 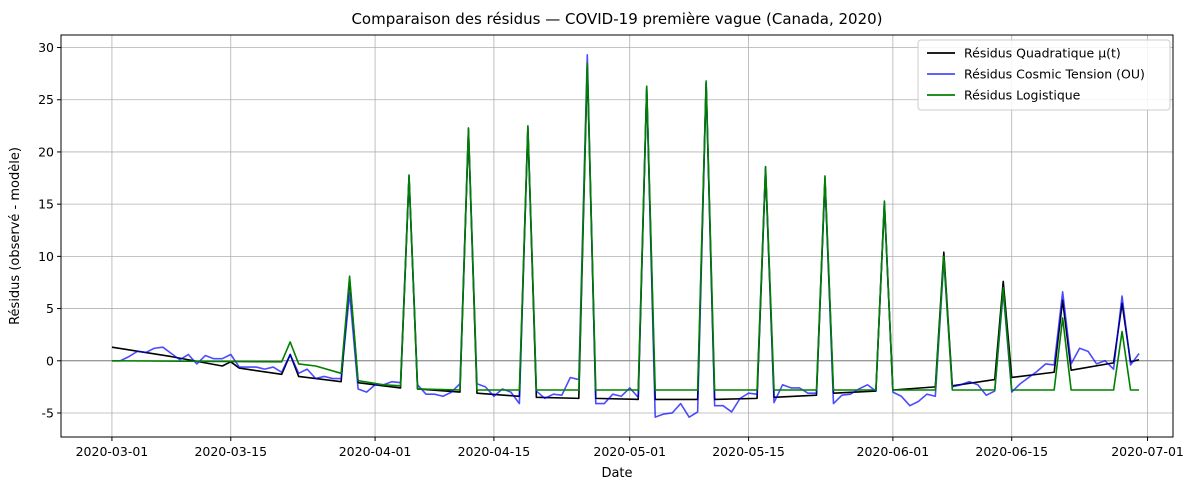 What do you see at coordinates (629, 451) in the screenshot?
I see `x-tick-label: 2020-05-01` at bounding box center [629, 451].